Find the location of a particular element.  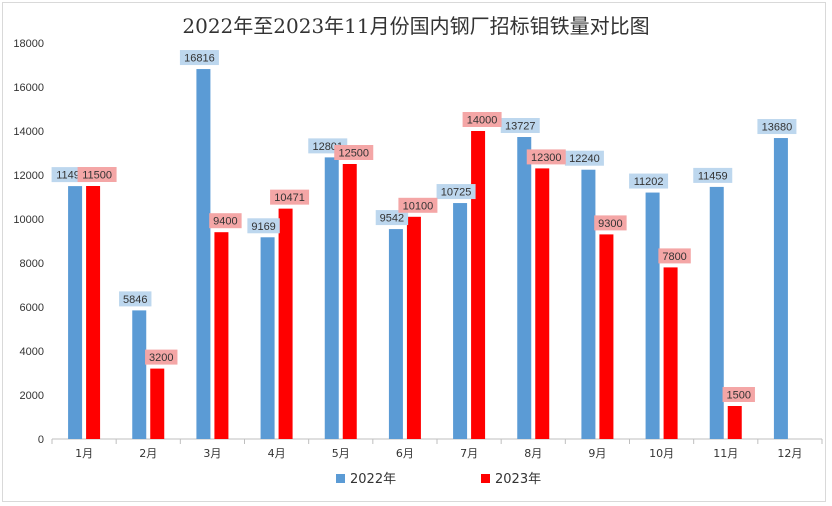

data-label: 3200 is located at coordinates (161, 358).